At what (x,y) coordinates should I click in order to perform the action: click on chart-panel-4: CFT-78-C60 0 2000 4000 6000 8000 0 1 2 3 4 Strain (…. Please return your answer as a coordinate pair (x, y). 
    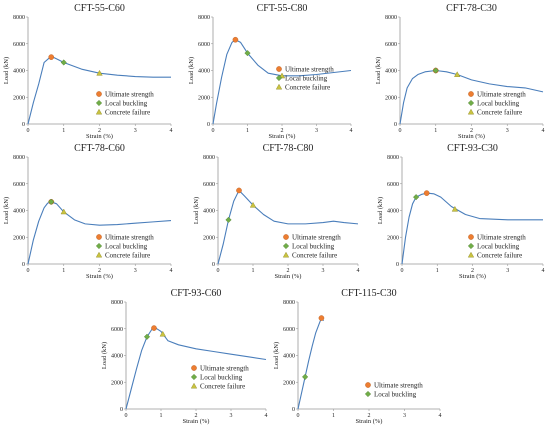
    Looking at the image, I should click on (88, 211).